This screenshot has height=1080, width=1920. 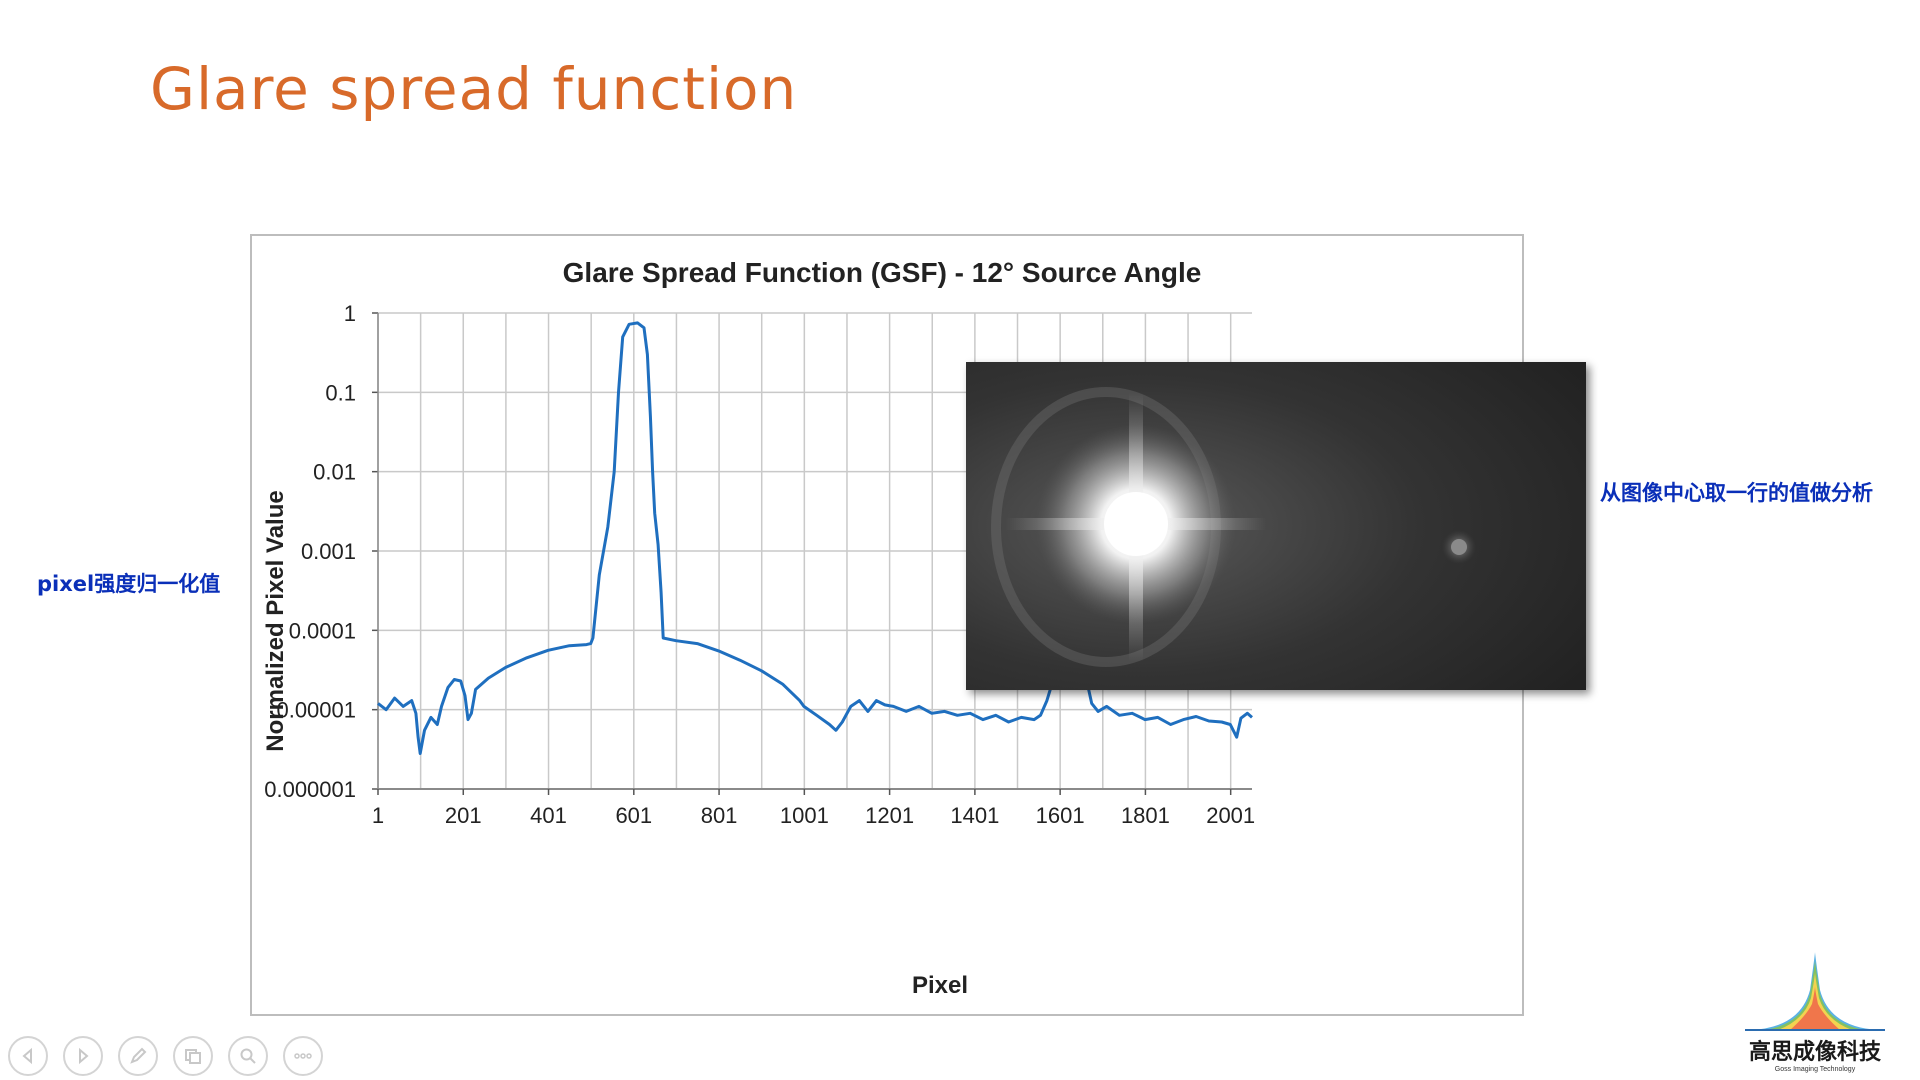 I want to click on x-tick-label: 1201, so click(x=889, y=815).